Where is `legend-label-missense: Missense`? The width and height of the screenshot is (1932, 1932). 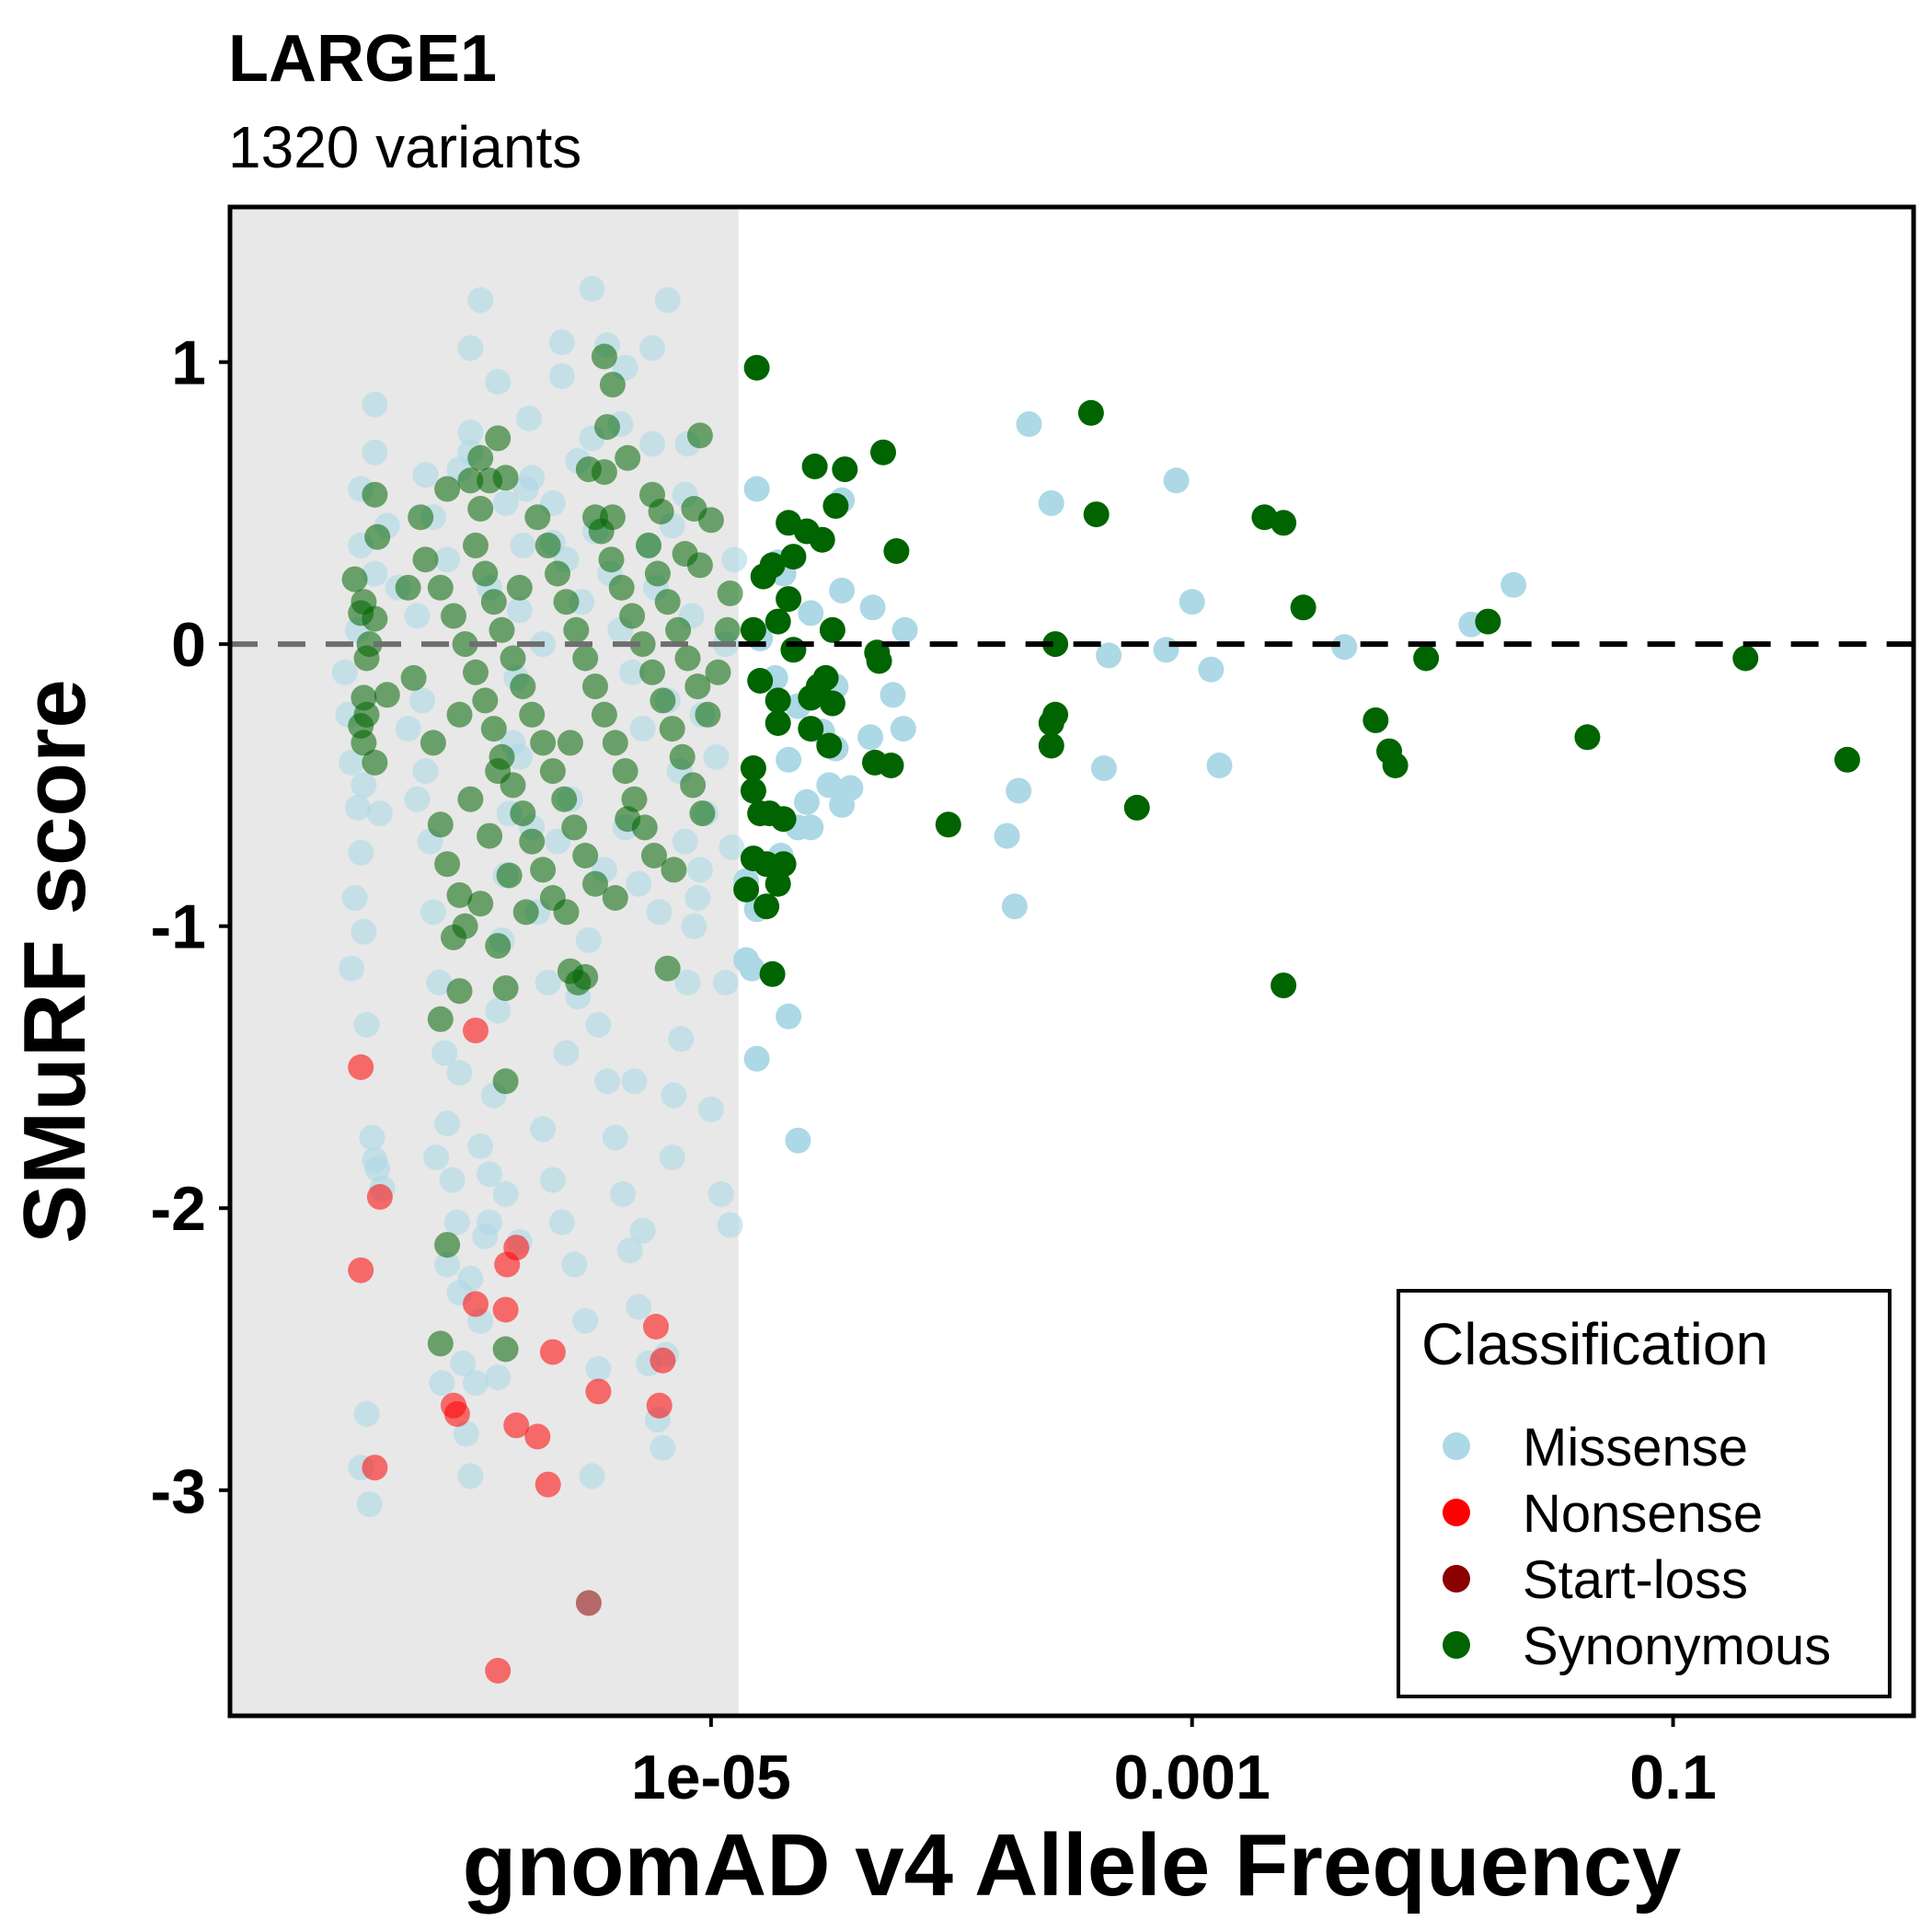
legend-label-missense: Missense is located at coordinates (1635, 1448).